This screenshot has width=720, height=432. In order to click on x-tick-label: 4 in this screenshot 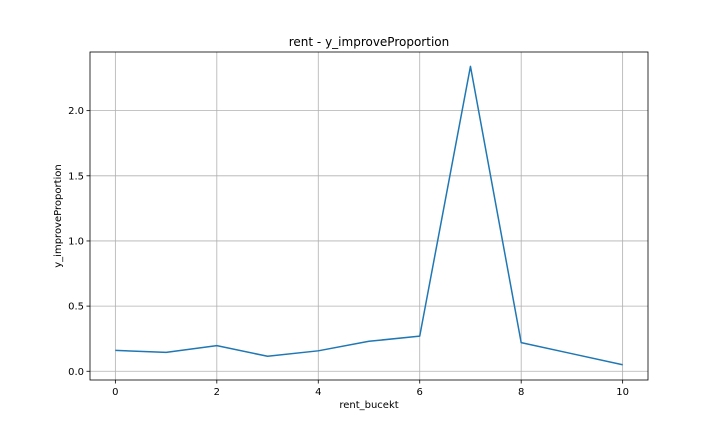, I will do `click(318, 392)`.